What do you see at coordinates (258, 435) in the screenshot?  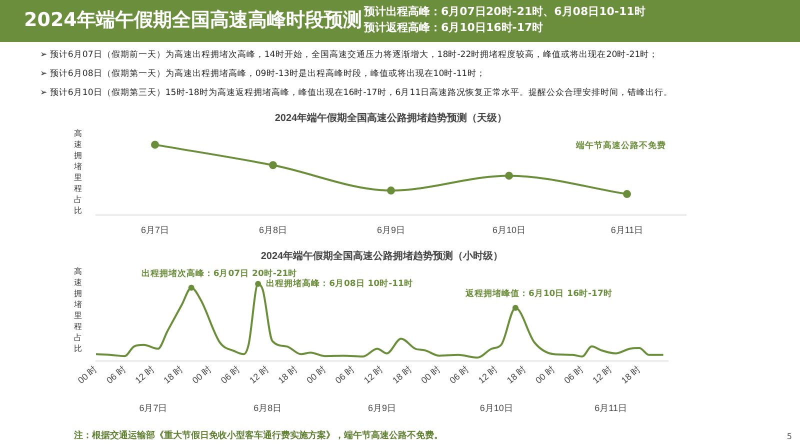 I see `text: 注：根据交通运输部《重大节假日免收小型客车通行费实施方案》，端午节高速公路不免费。` at bounding box center [258, 435].